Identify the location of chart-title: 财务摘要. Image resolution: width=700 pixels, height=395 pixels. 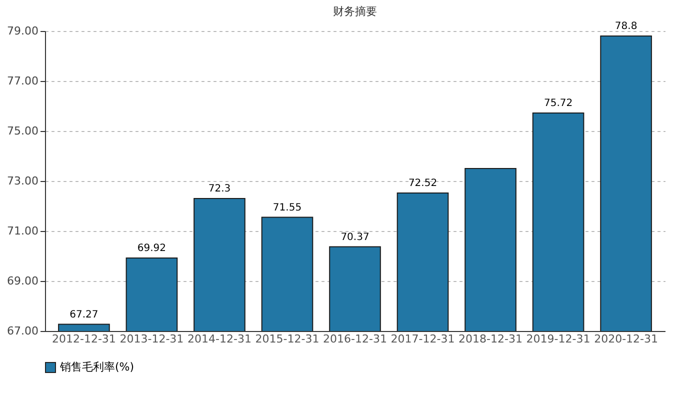
(355, 11).